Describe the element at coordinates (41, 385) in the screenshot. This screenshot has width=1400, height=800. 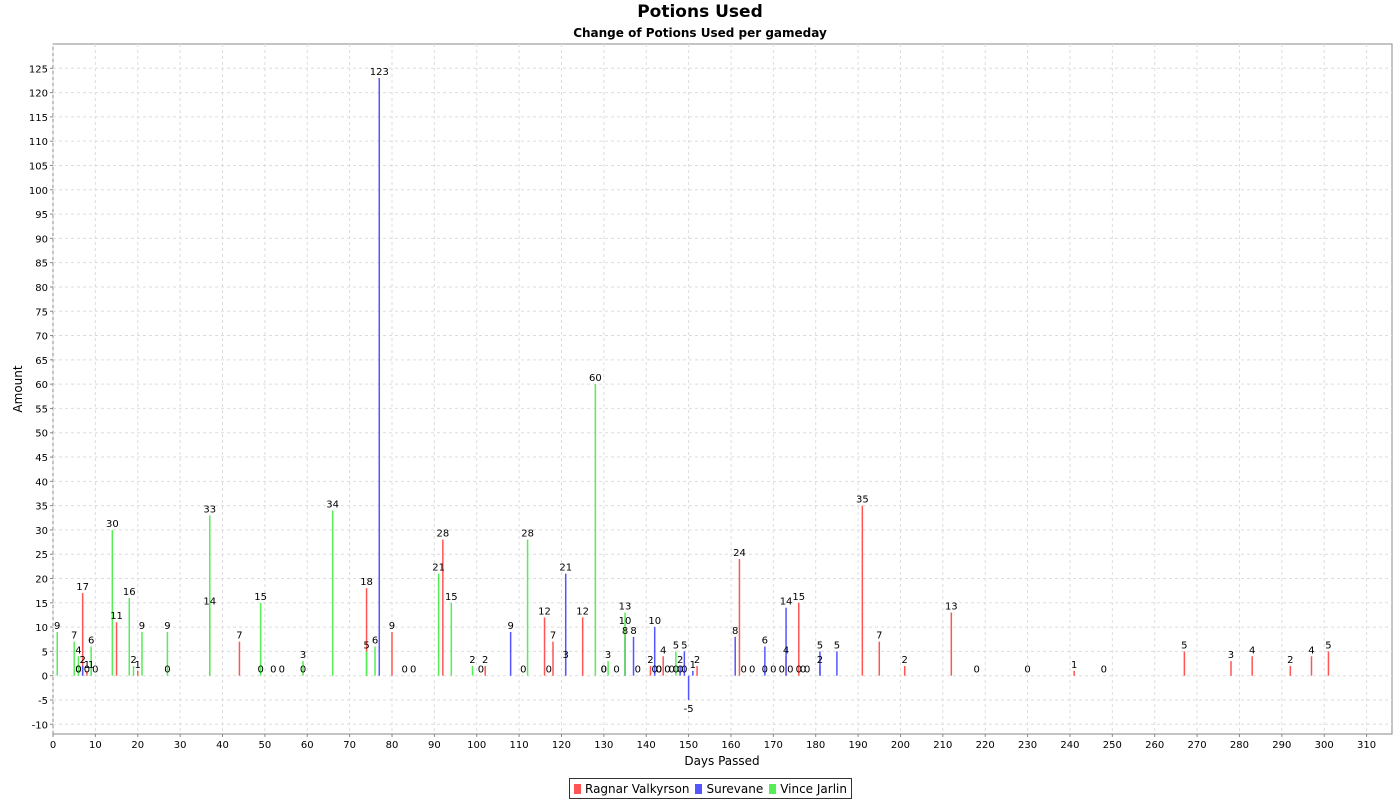
I see `y-tick-label: 60` at that location.